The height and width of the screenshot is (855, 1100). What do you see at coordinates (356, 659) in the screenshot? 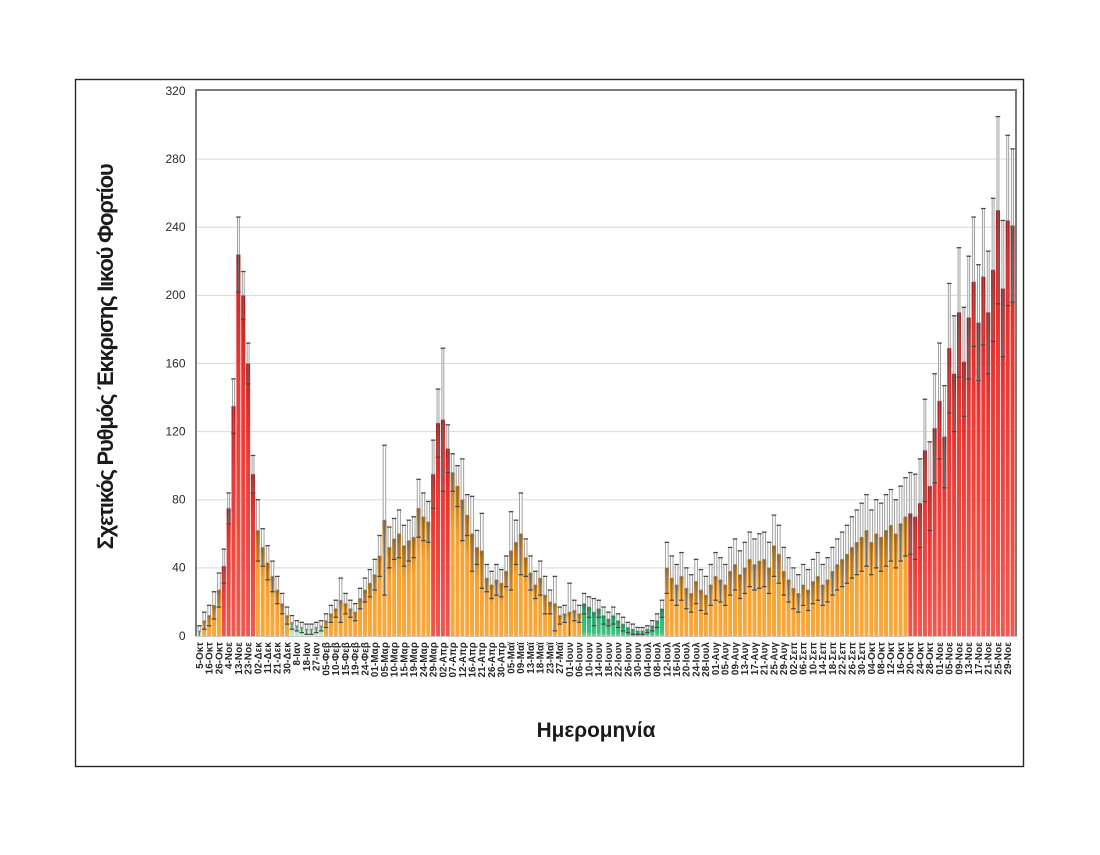
I see `svg-text: 19-Φεβ` at bounding box center [356, 659].